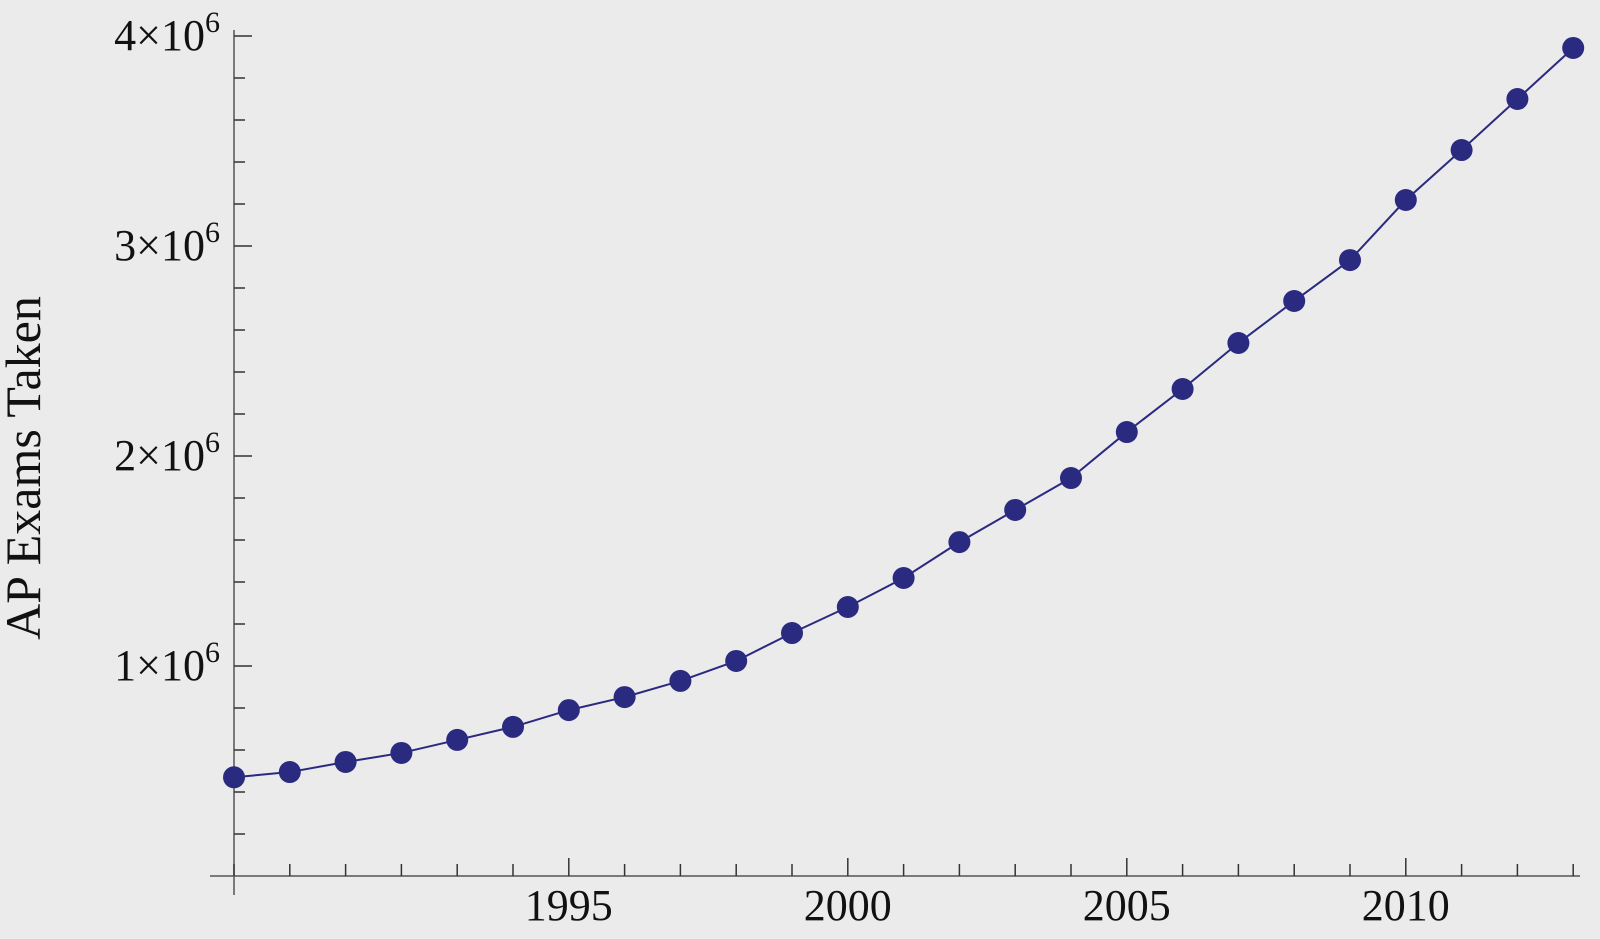 The width and height of the screenshot is (1600, 939). What do you see at coordinates (183, 420) in the screenshot?
I see `y-ticks: 1×10⁶ 2×10⁶ 3×10⁶ 4×10⁶` at bounding box center [183, 420].